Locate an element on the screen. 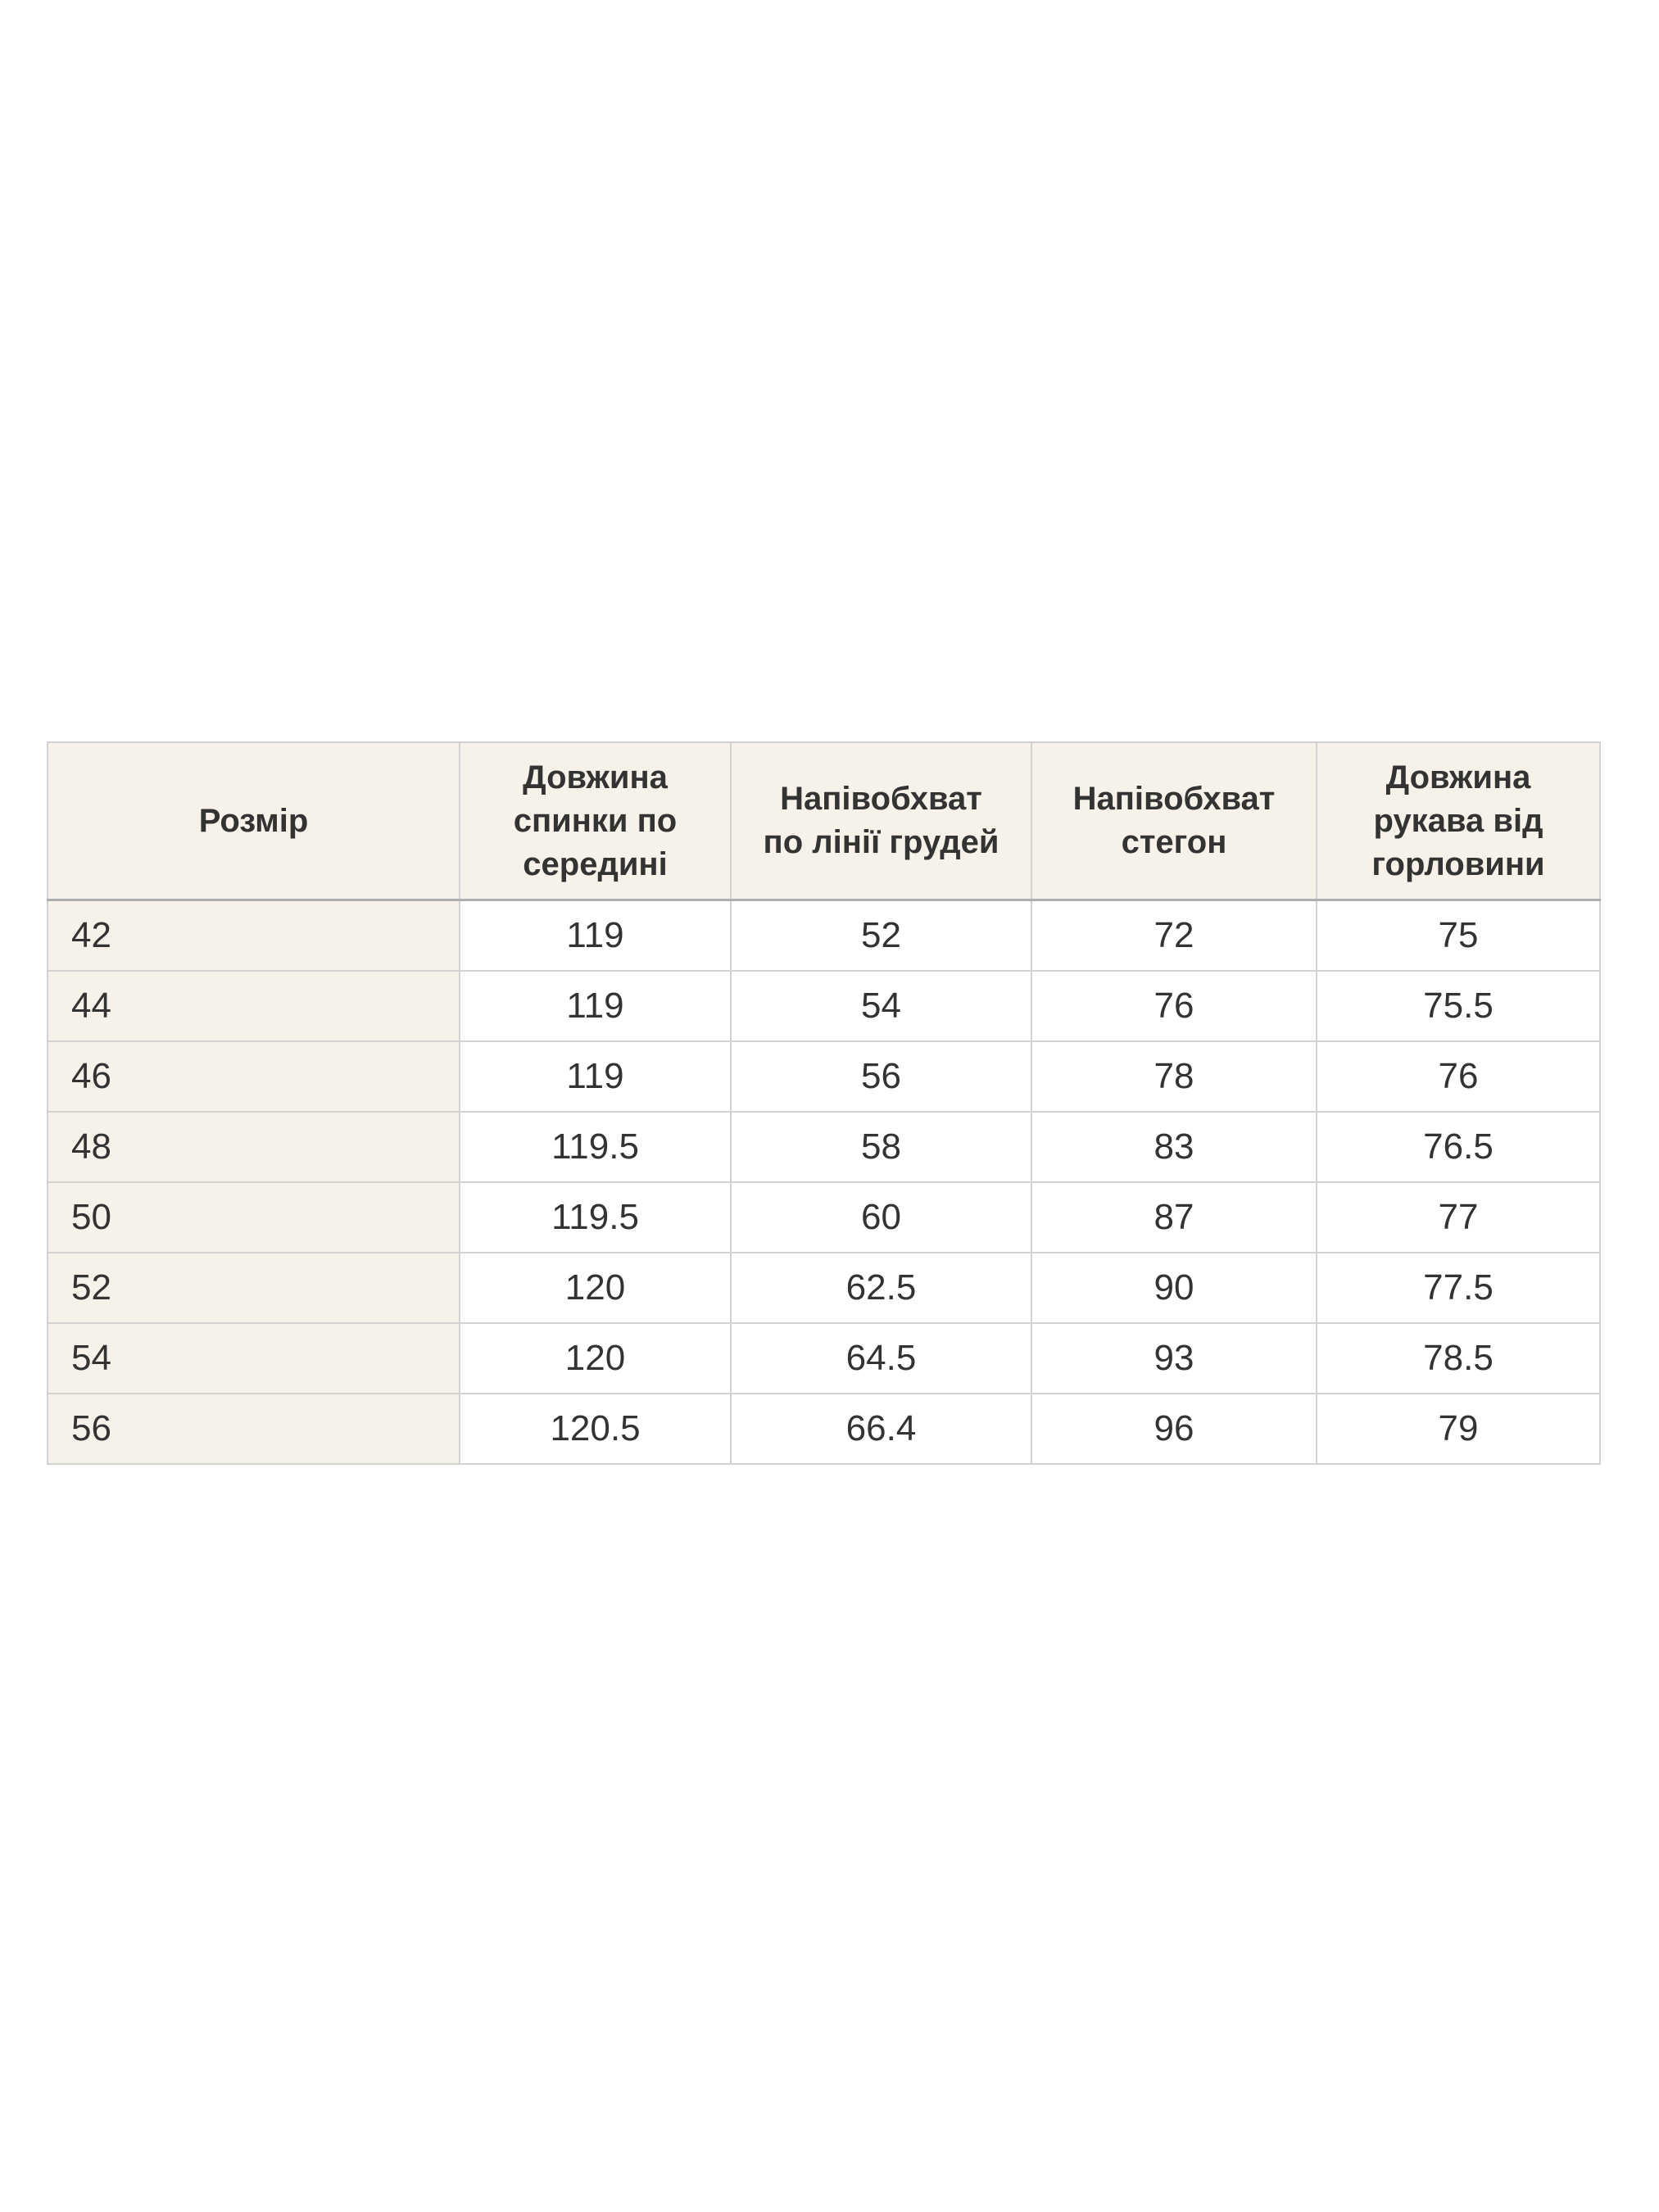 This screenshot has width=1659, height=2212. value-cell: 64.5 is located at coordinates (881, 1358).